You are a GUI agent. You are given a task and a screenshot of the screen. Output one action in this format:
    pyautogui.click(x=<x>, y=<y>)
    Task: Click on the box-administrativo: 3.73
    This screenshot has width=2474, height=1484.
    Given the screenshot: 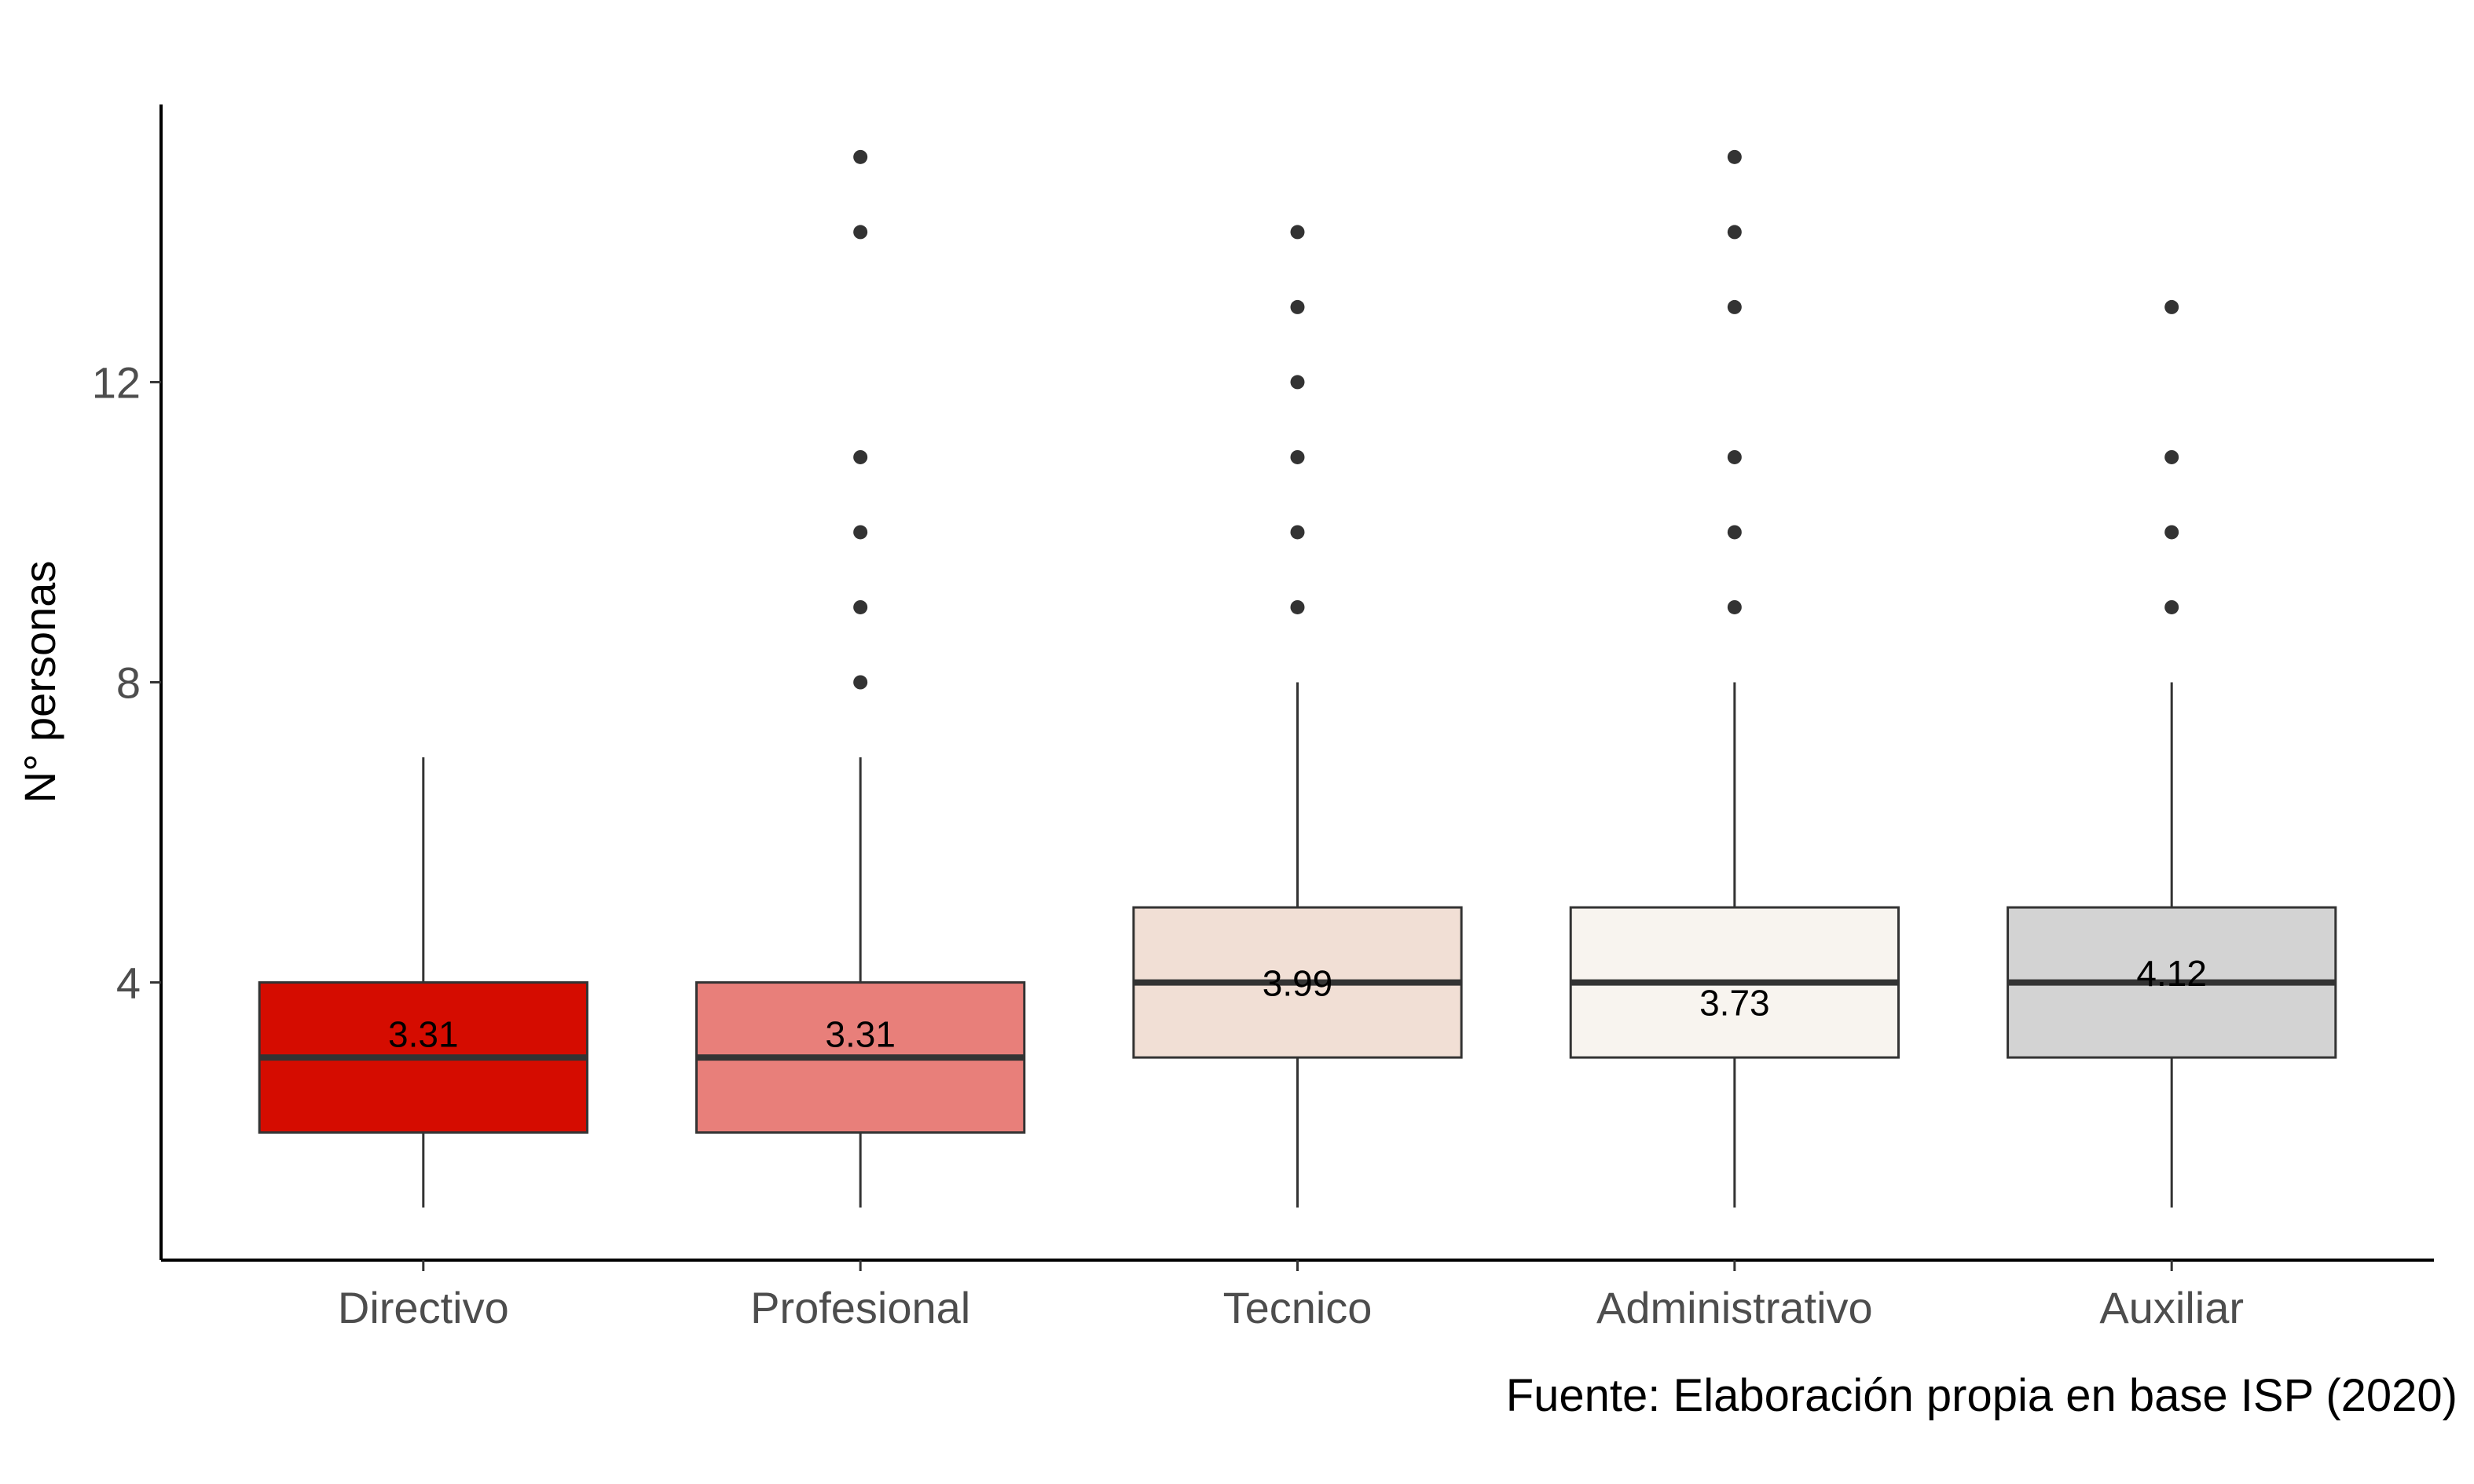 What is the action you would take?
    pyautogui.click(x=1734, y=678)
    